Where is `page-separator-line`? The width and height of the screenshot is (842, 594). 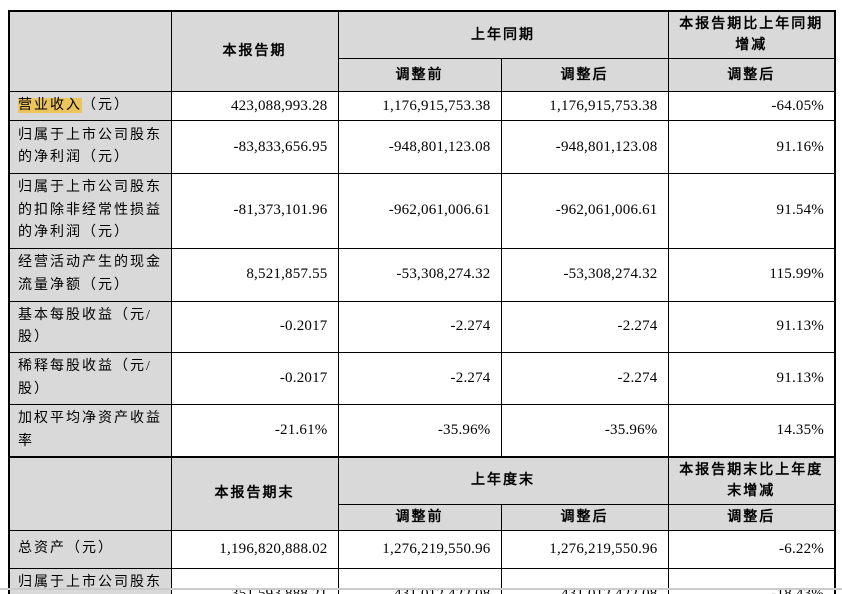
page-separator-line is located at coordinates (421, 589).